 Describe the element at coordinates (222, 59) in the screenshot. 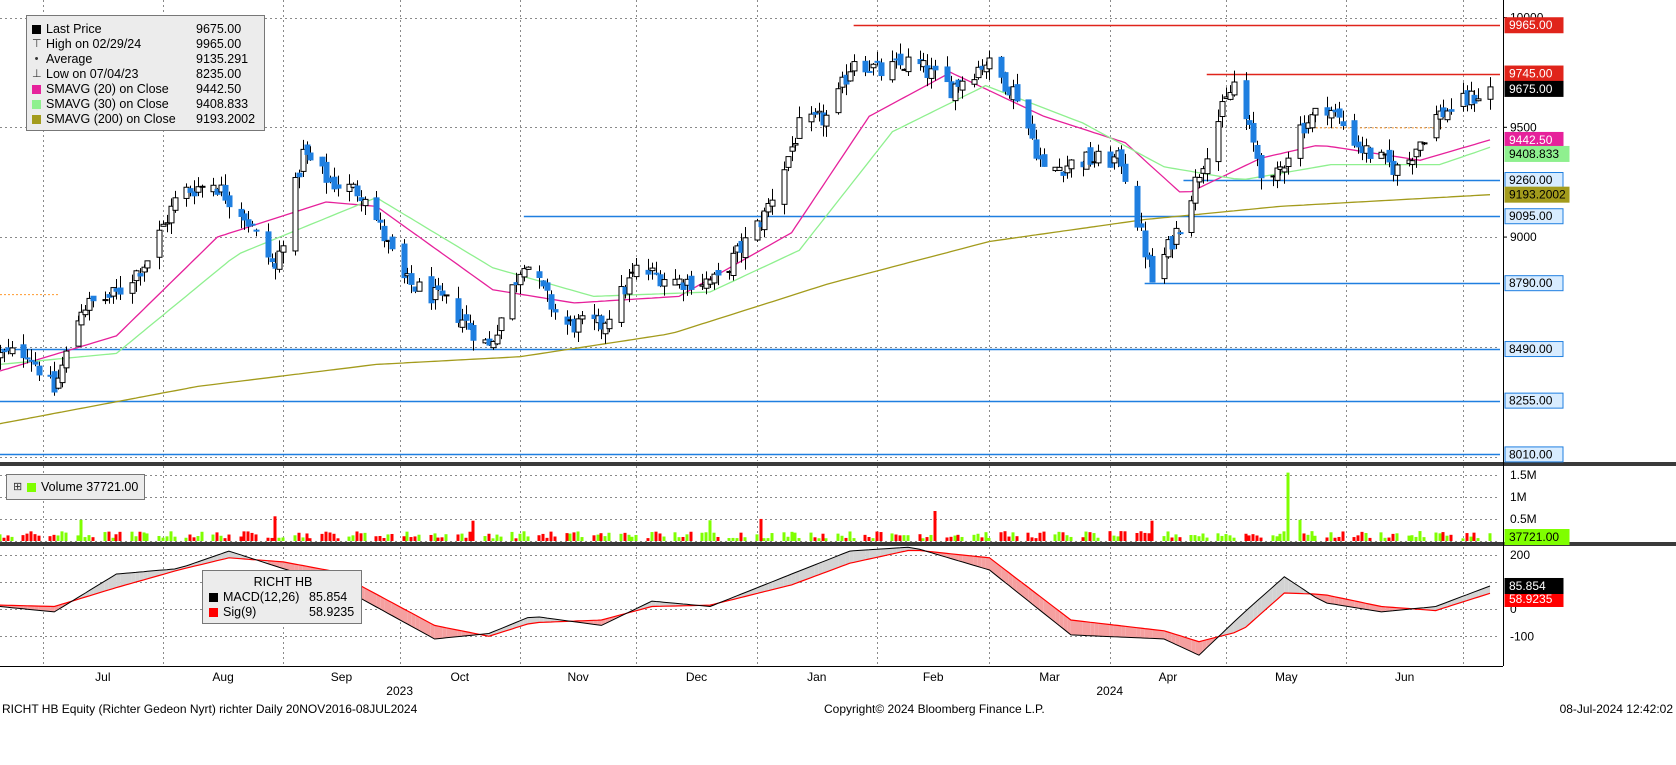

I see `legend-value: 9135.291` at that location.